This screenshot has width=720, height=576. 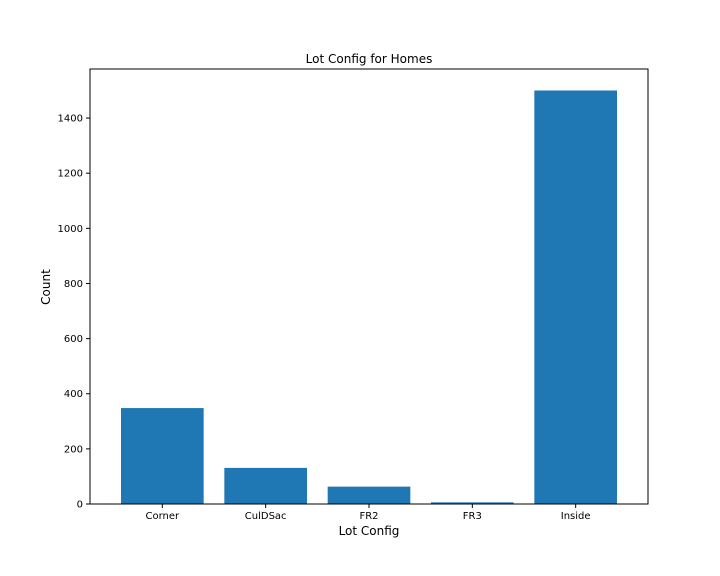 I want to click on y-tick-label: 600, so click(x=73, y=339).